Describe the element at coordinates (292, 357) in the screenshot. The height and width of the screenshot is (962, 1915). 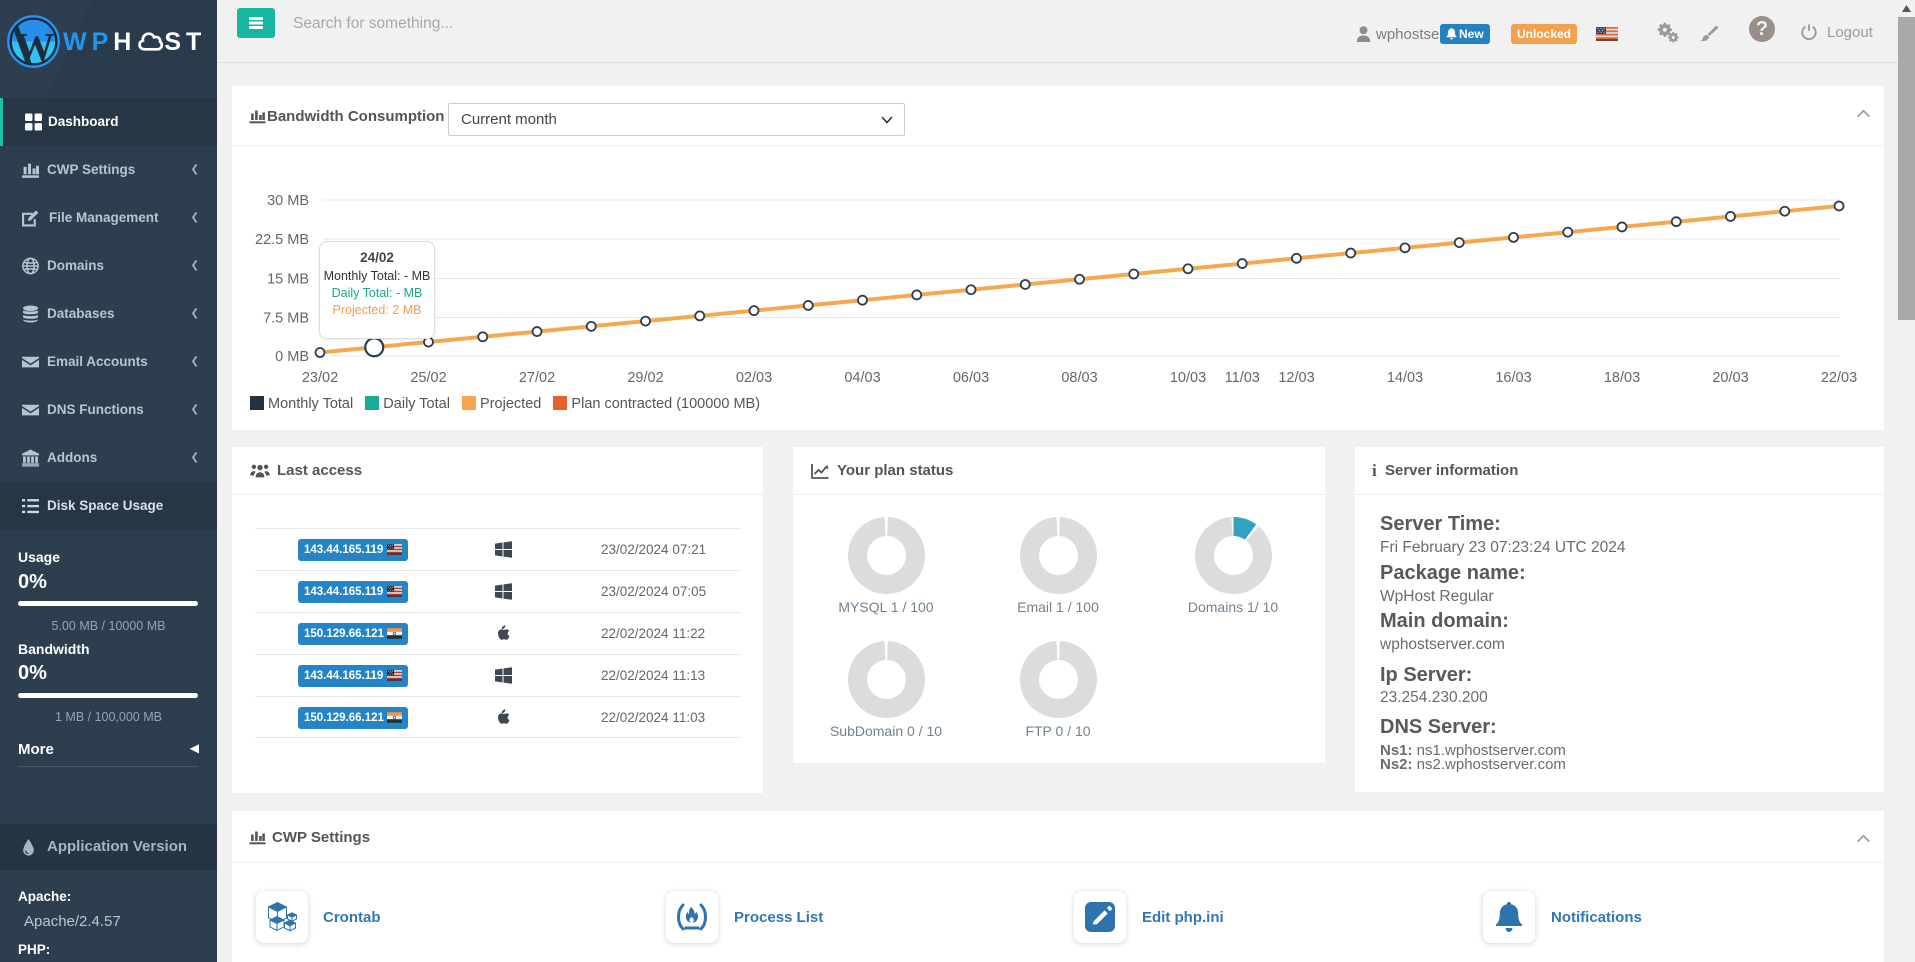
I see `svg-text: 0 MB` at that location.